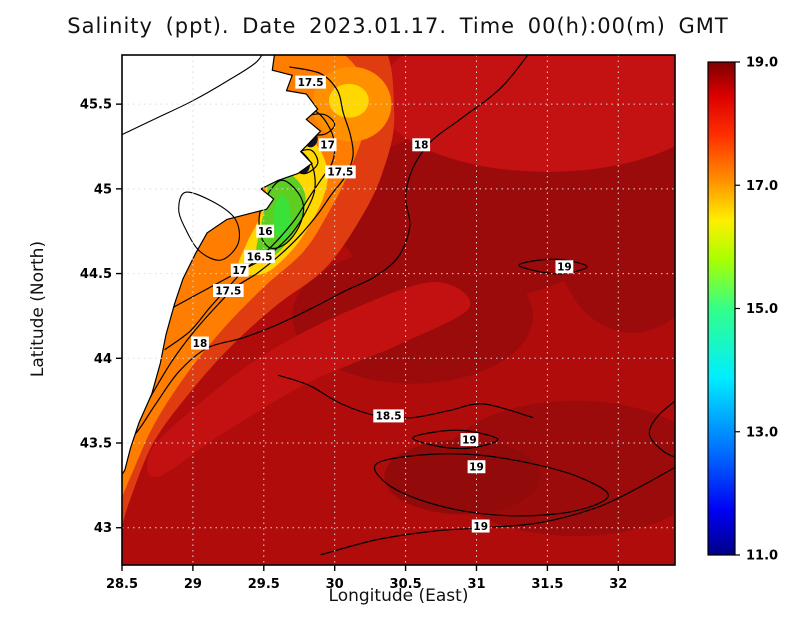  I want to click on colorbar-tick-label: 11.0, so click(762, 556).